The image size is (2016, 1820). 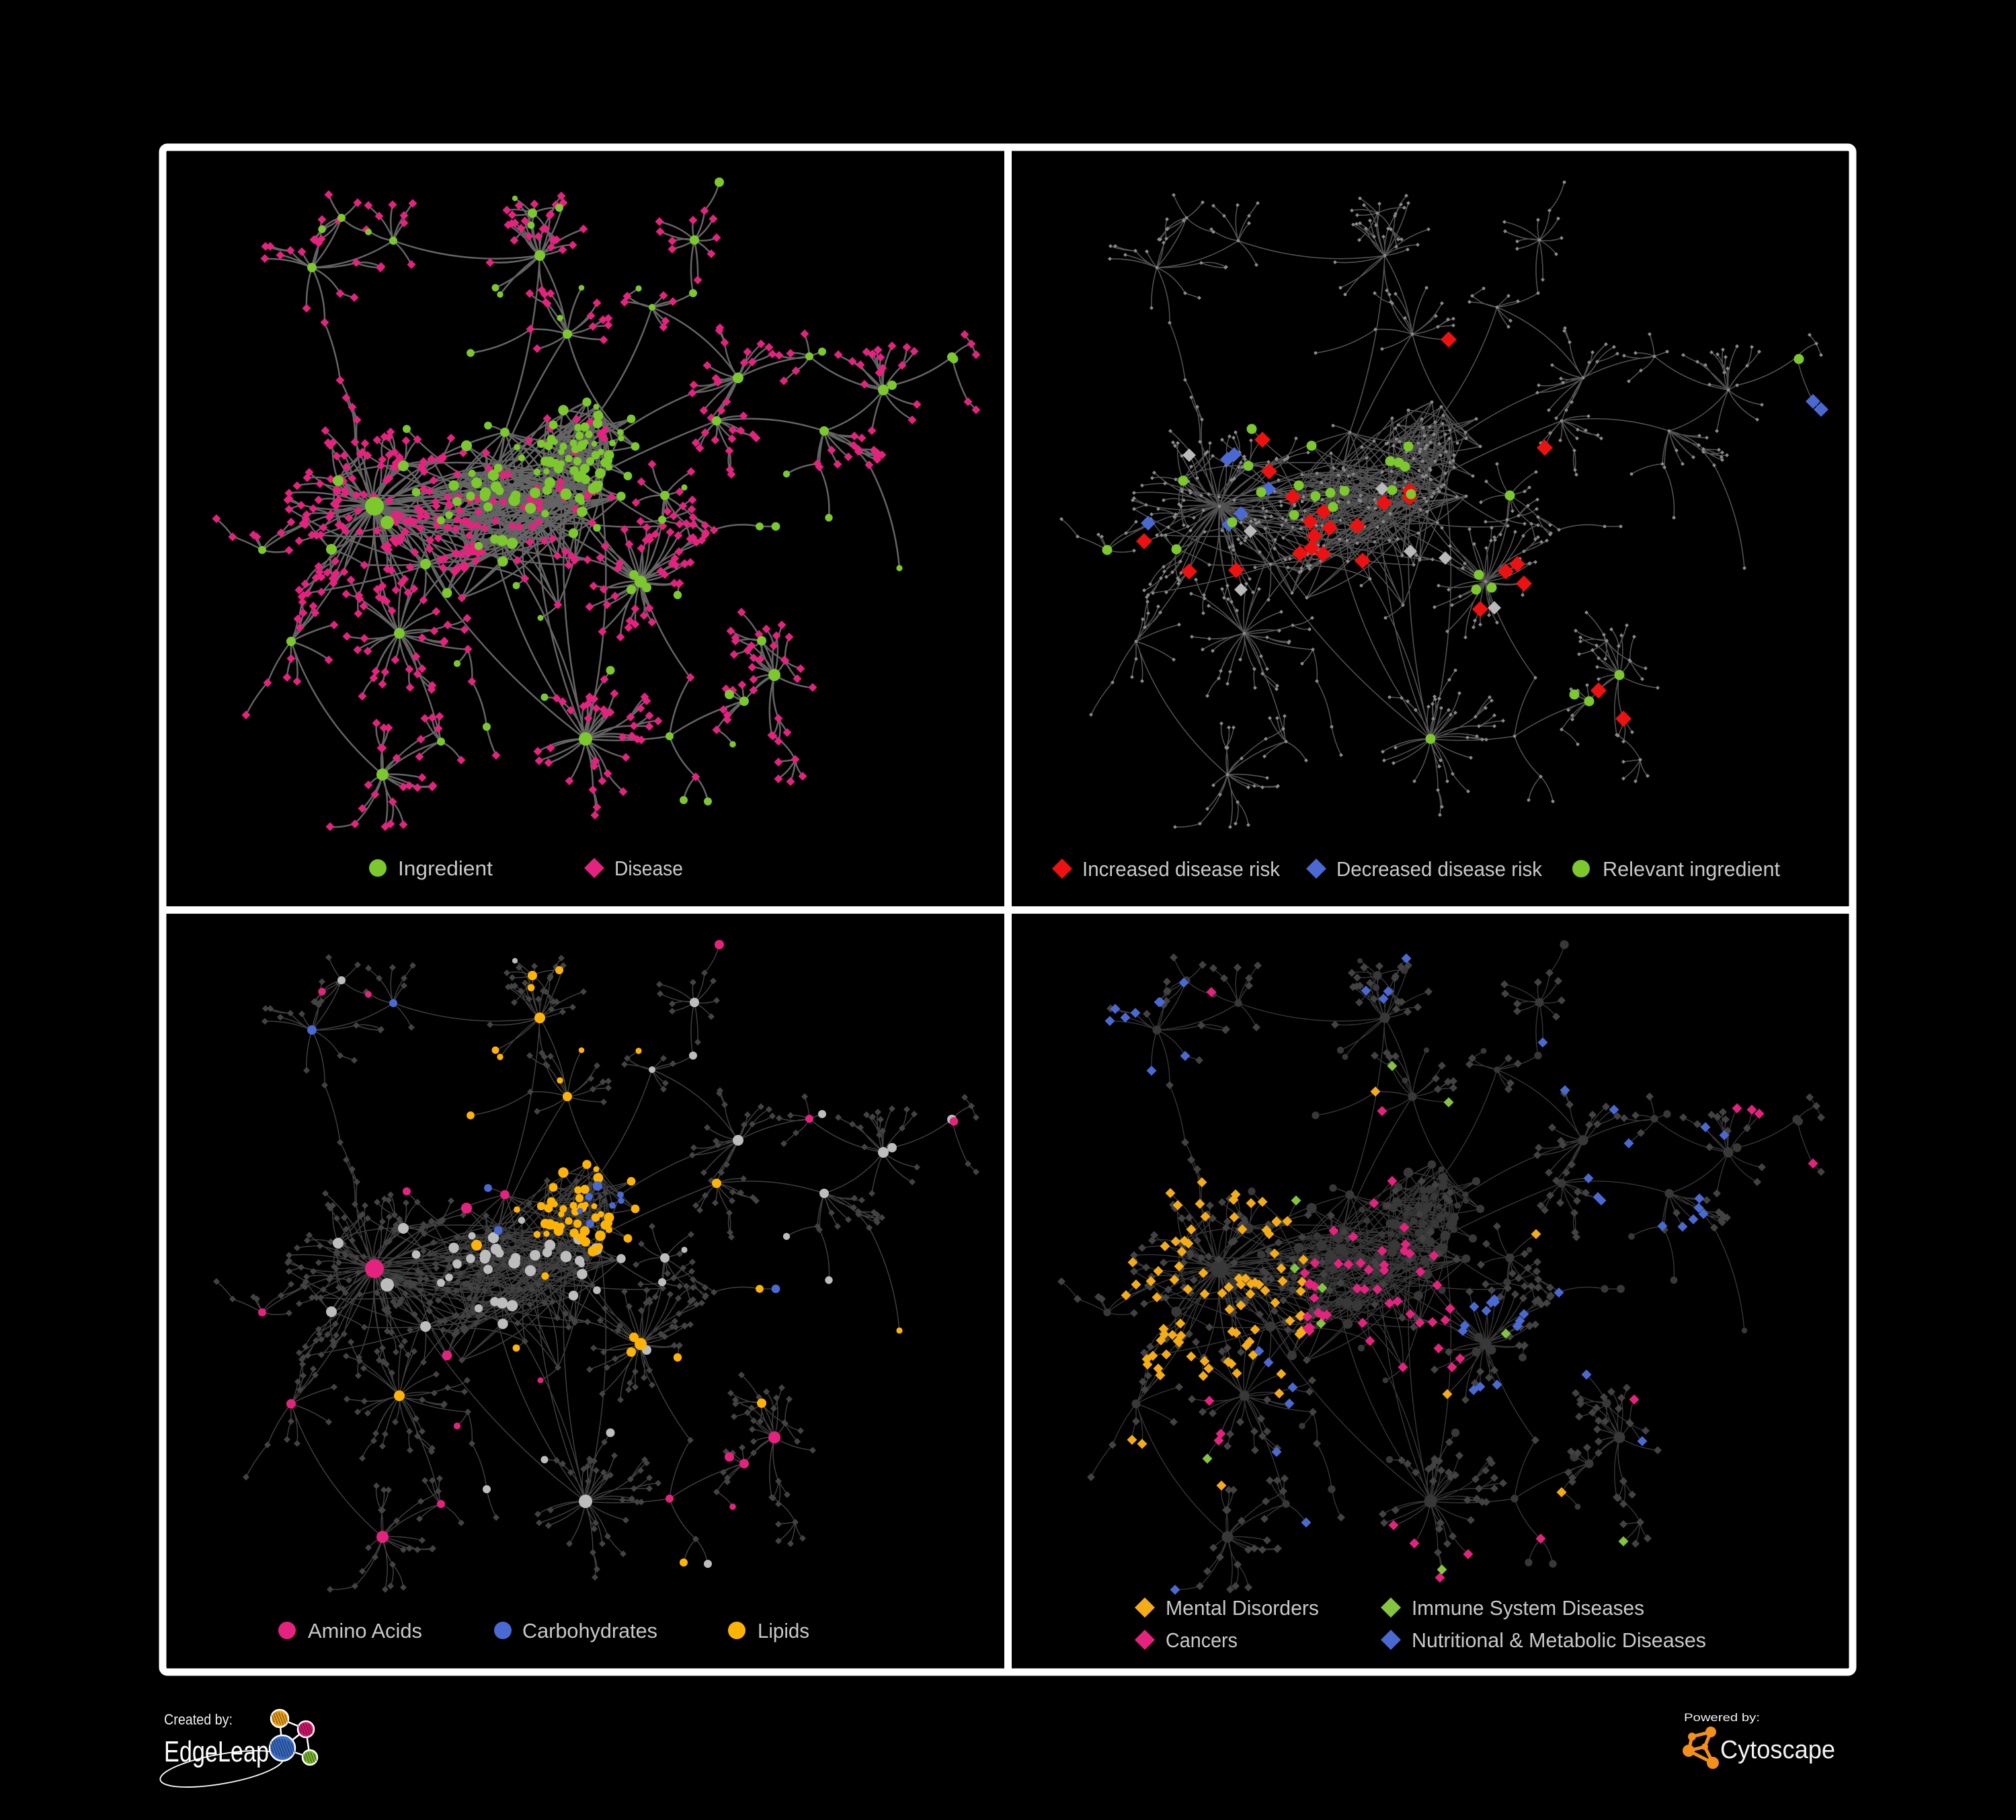 I want to click on svg-text: Increased disease risk, so click(x=1181, y=869).